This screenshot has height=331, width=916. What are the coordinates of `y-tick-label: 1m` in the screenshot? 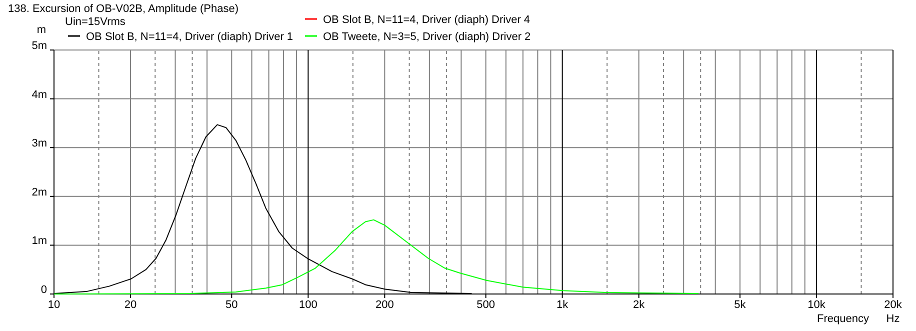 It's located at (39, 241).